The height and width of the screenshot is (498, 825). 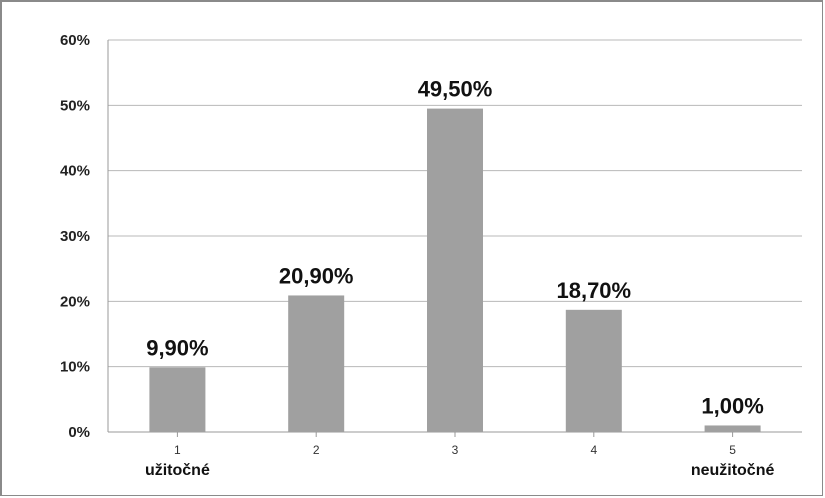 I want to click on y-tick-label: 30%, so click(x=75, y=236).